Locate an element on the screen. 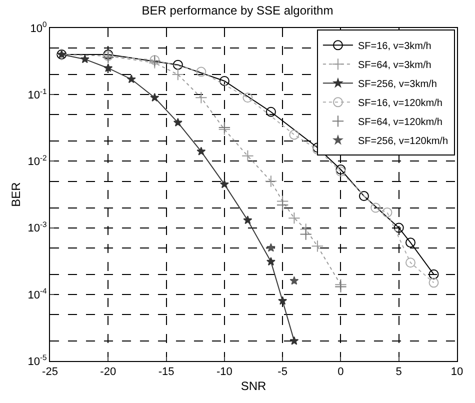 This screenshot has height=403, width=475. legend-label: SF=16, v=3km/h is located at coordinates (395, 46).